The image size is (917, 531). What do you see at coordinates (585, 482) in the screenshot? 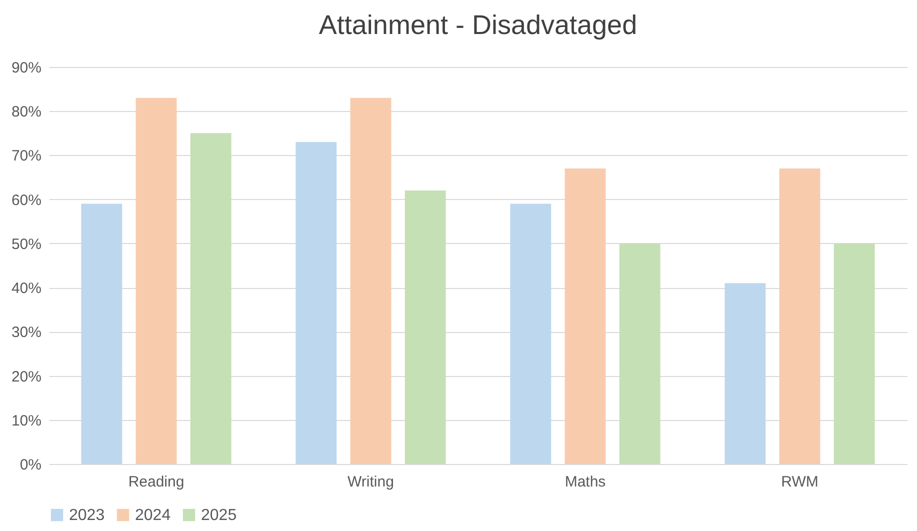
I see `x-tick-label: Maths` at bounding box center [585, 482].